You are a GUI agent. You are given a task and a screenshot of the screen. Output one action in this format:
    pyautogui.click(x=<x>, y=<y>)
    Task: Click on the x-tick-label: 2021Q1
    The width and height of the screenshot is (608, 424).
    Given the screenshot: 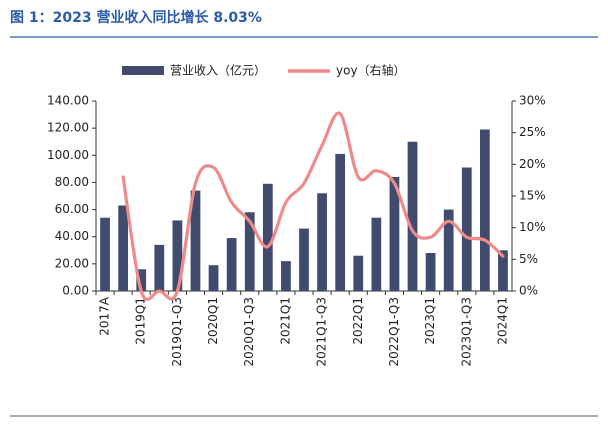 What is the action you would take?
    pyautogui.click(x=285, y=321)
    